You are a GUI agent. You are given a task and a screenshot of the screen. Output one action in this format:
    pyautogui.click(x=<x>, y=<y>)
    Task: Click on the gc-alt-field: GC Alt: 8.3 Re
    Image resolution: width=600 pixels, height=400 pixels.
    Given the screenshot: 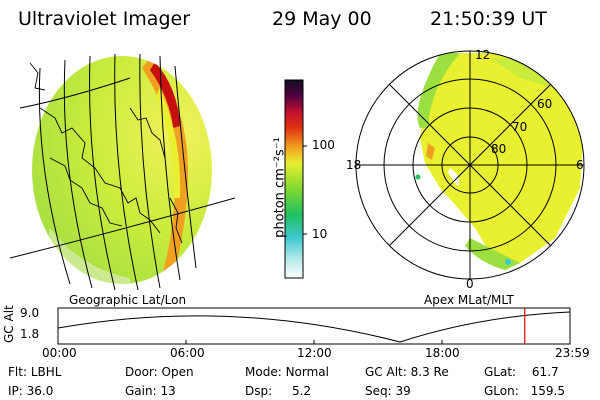 What is the action you would take?
    pyautogui.click(x=407, y=372)
    